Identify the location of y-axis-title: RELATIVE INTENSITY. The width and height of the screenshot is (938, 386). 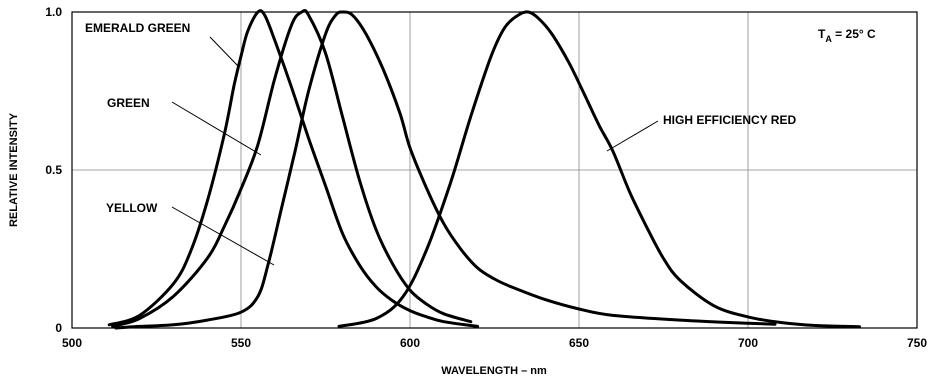
(14, 169).